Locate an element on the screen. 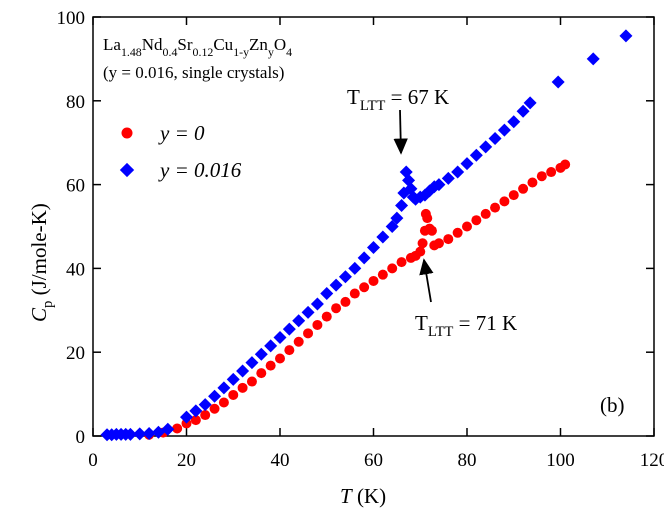 This screenshot has width=664, height=516. text-part: (J/mole-K) is located at coordinates (39, 251).